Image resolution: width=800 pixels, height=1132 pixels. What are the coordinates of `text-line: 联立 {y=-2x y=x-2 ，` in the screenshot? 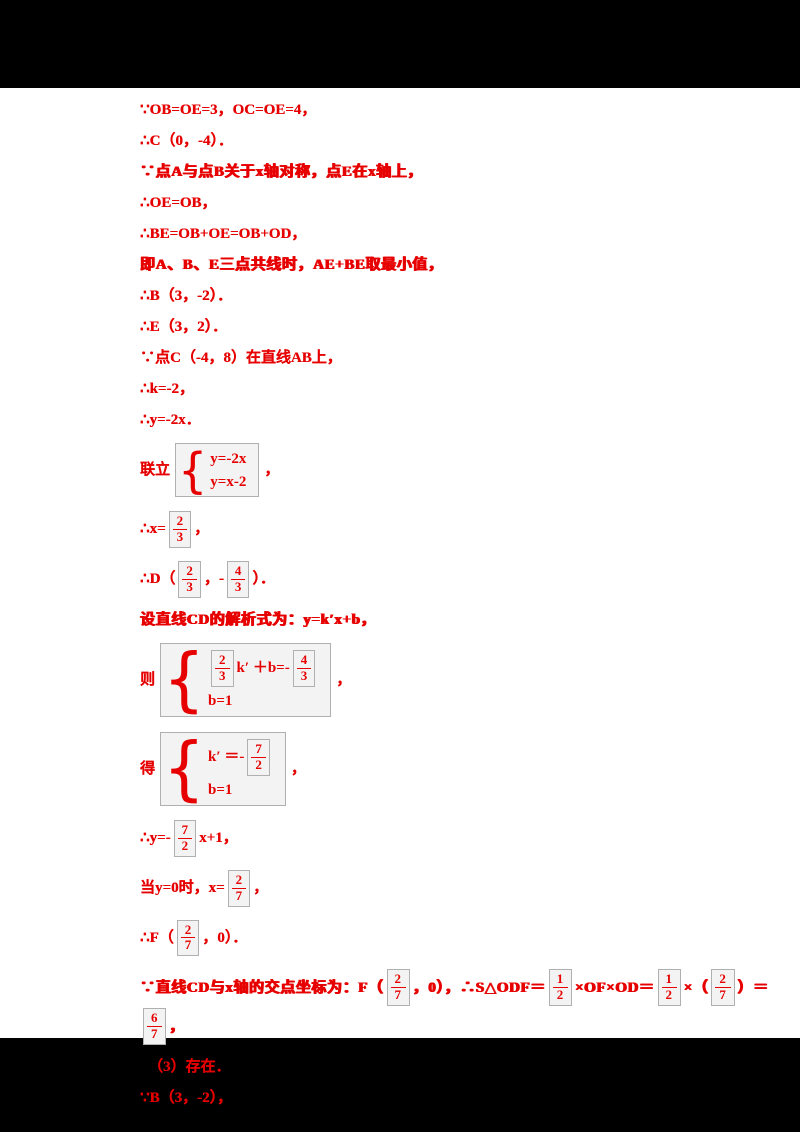 It's located at (458, 470).